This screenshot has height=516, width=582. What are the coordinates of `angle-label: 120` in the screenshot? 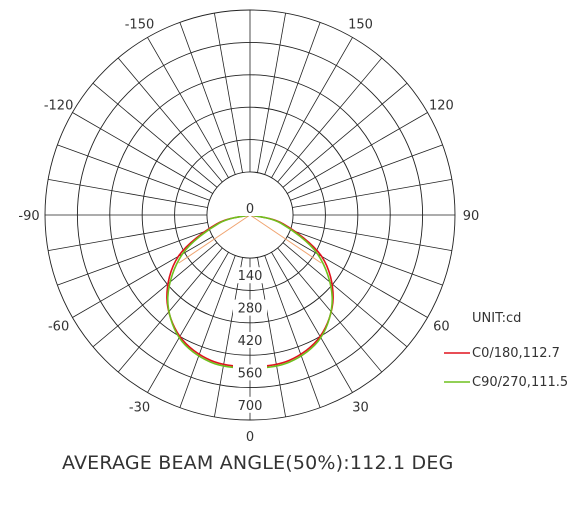 It's located at (441, 106).